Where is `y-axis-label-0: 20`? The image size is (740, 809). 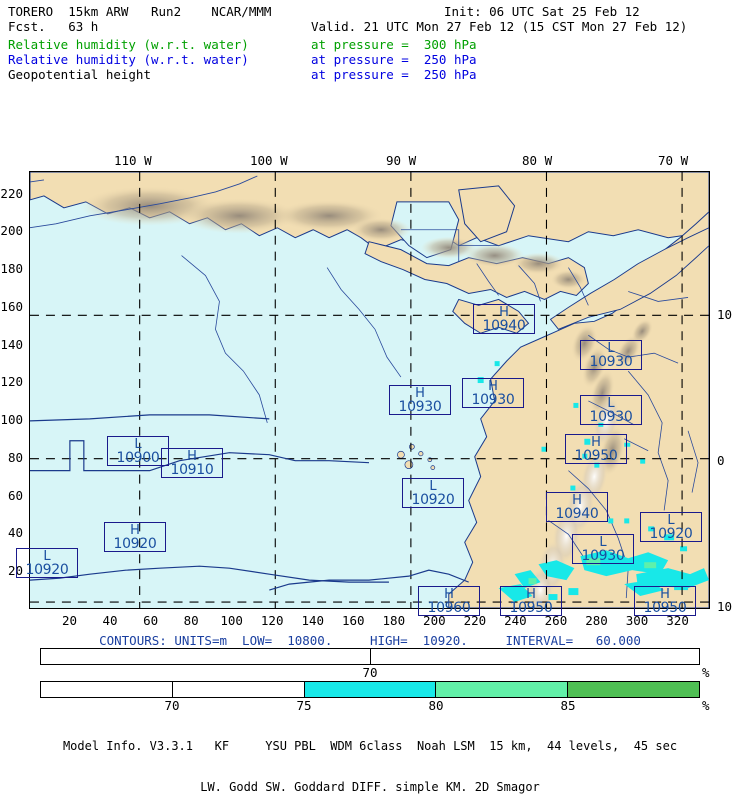 y-axis-label-0: 20 is located at coordinates (15, 571).